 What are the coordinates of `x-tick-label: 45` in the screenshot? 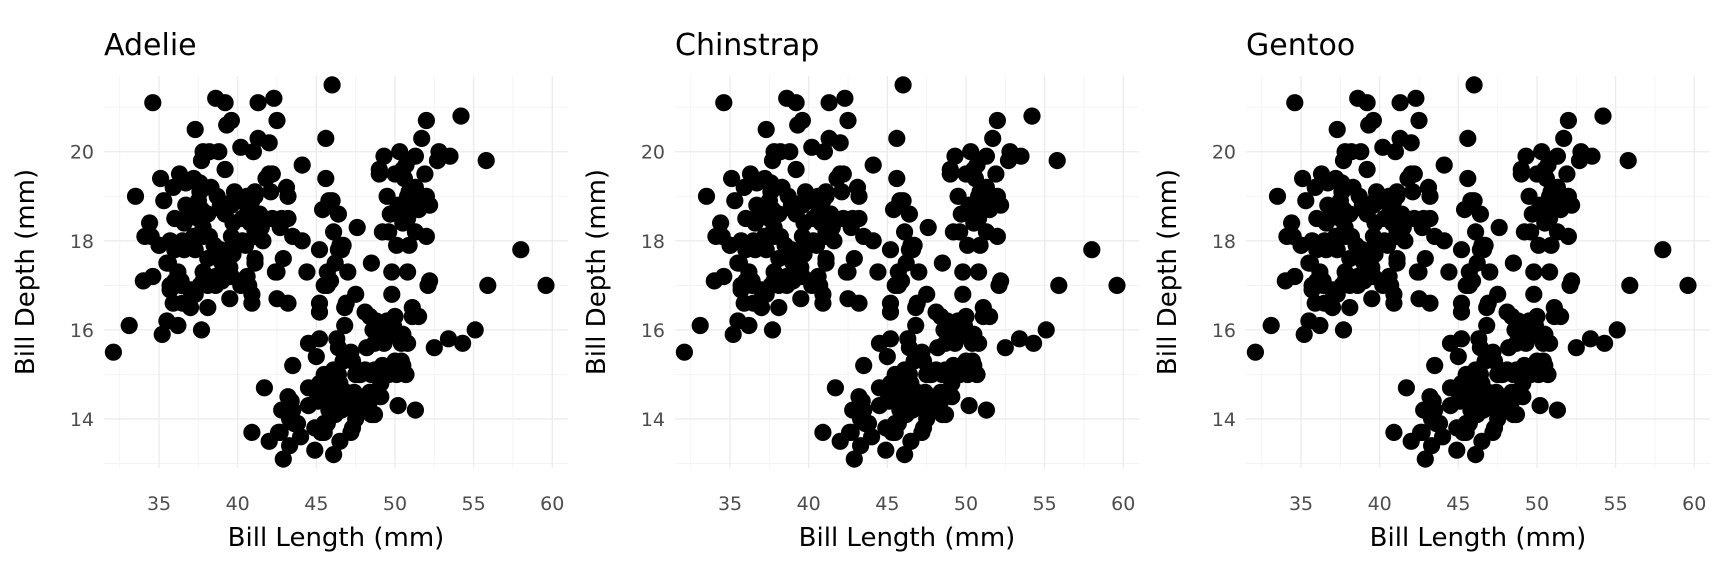 It's located at (1458, 504).